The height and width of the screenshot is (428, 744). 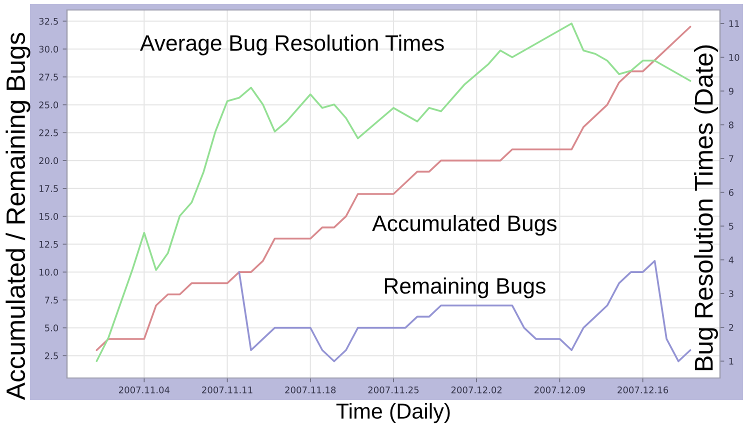 I want to click on x-tick-label: 2007.11.04, so click(x=144, y=390).